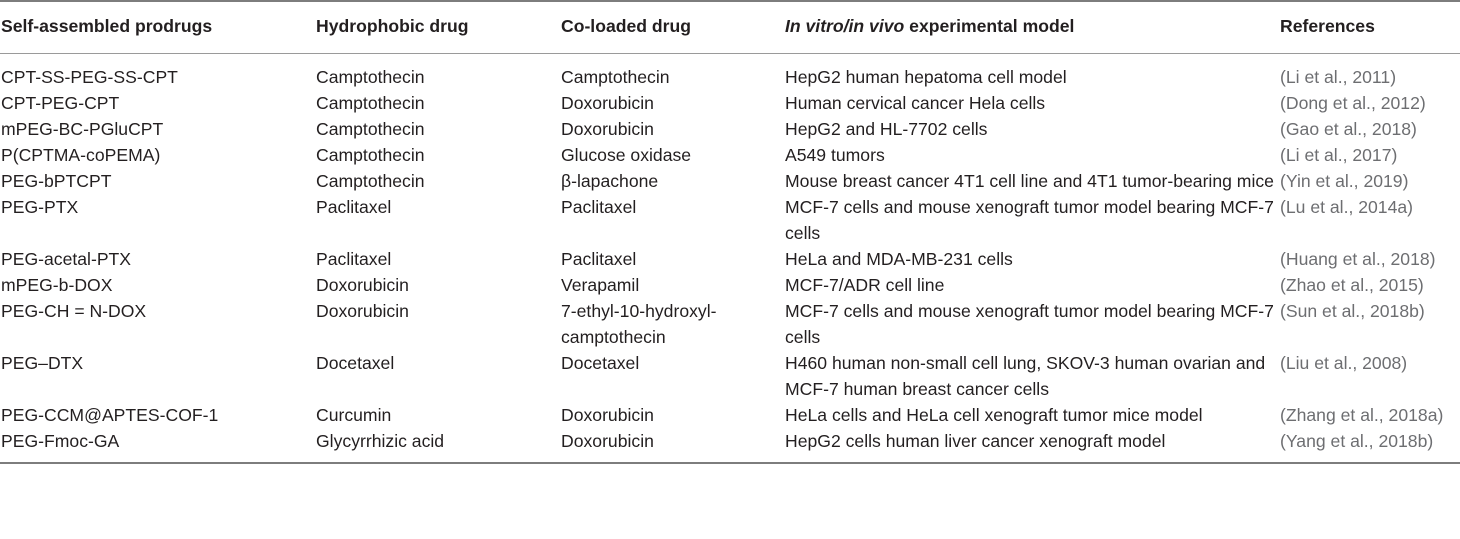 This screenshot has height=539, width=1460. Describe the element at coordinates (845, 26) in the screenshot. I see `header-model-italic: In vitro/in vivo` at that location.